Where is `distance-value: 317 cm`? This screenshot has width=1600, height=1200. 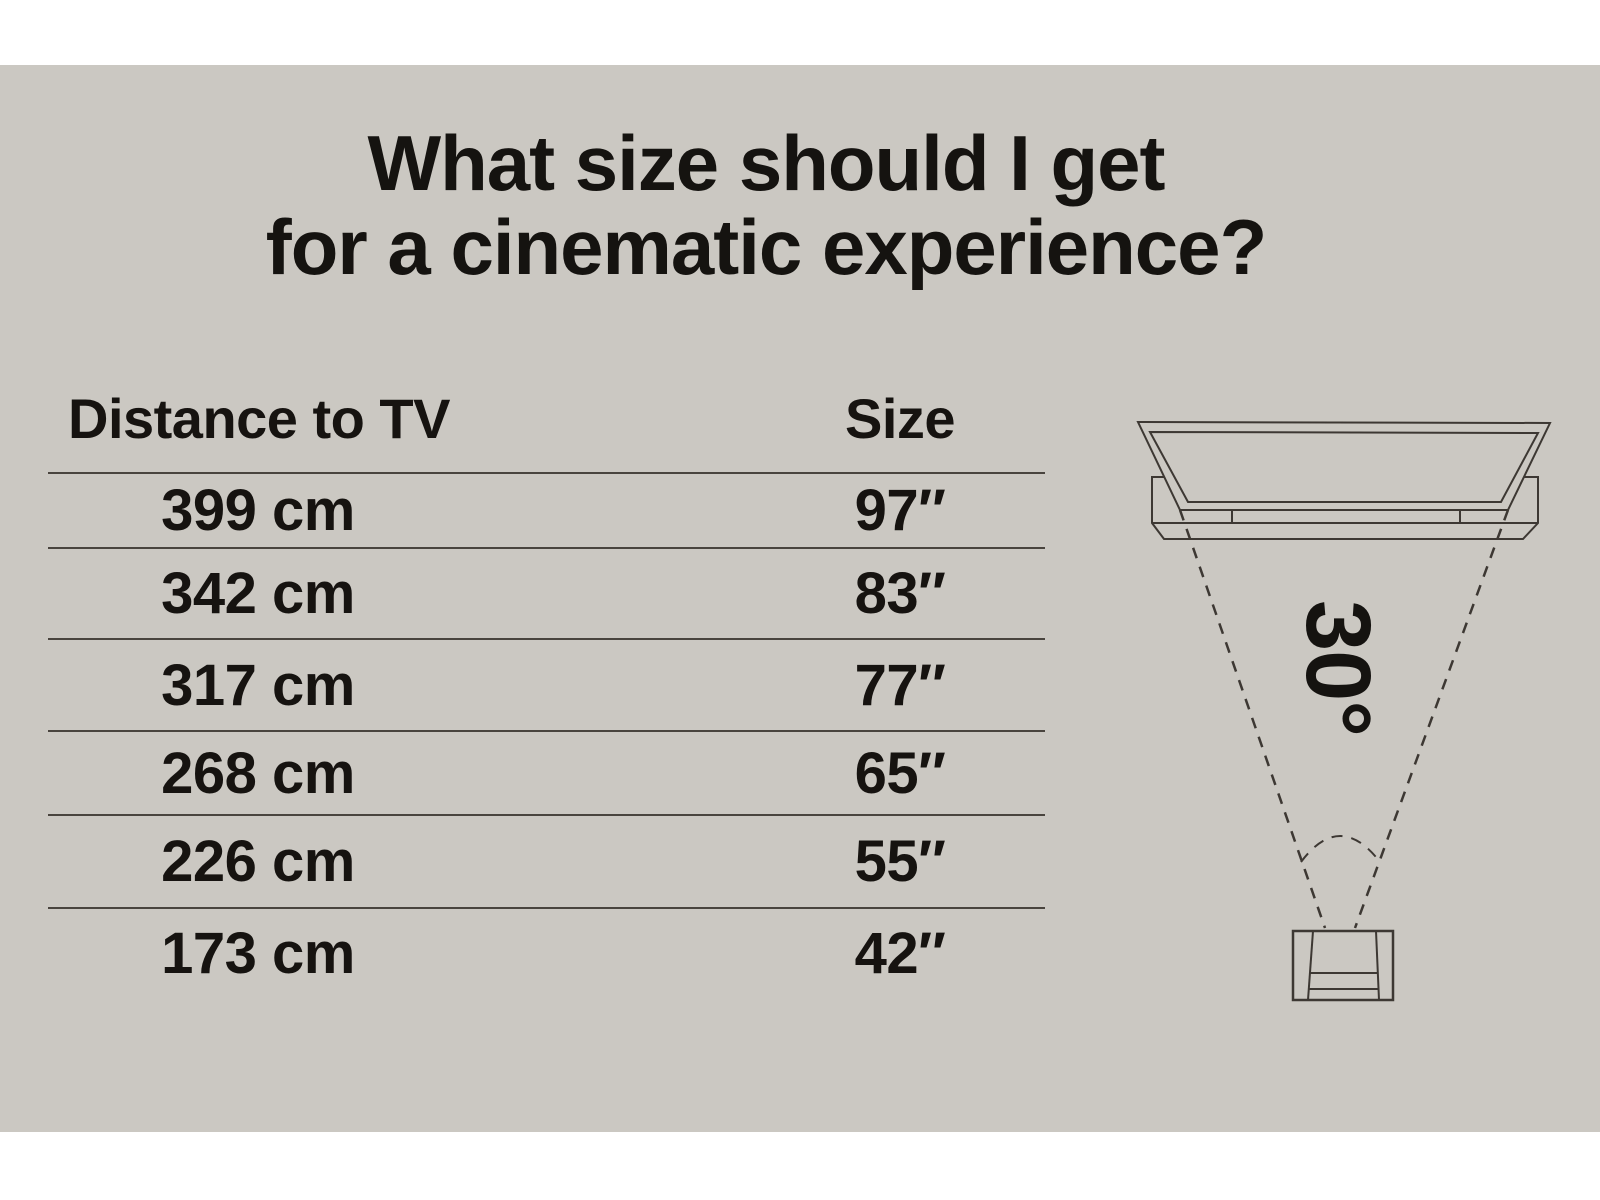 distance-value: 317 cm is located at coordinates (258, 685).